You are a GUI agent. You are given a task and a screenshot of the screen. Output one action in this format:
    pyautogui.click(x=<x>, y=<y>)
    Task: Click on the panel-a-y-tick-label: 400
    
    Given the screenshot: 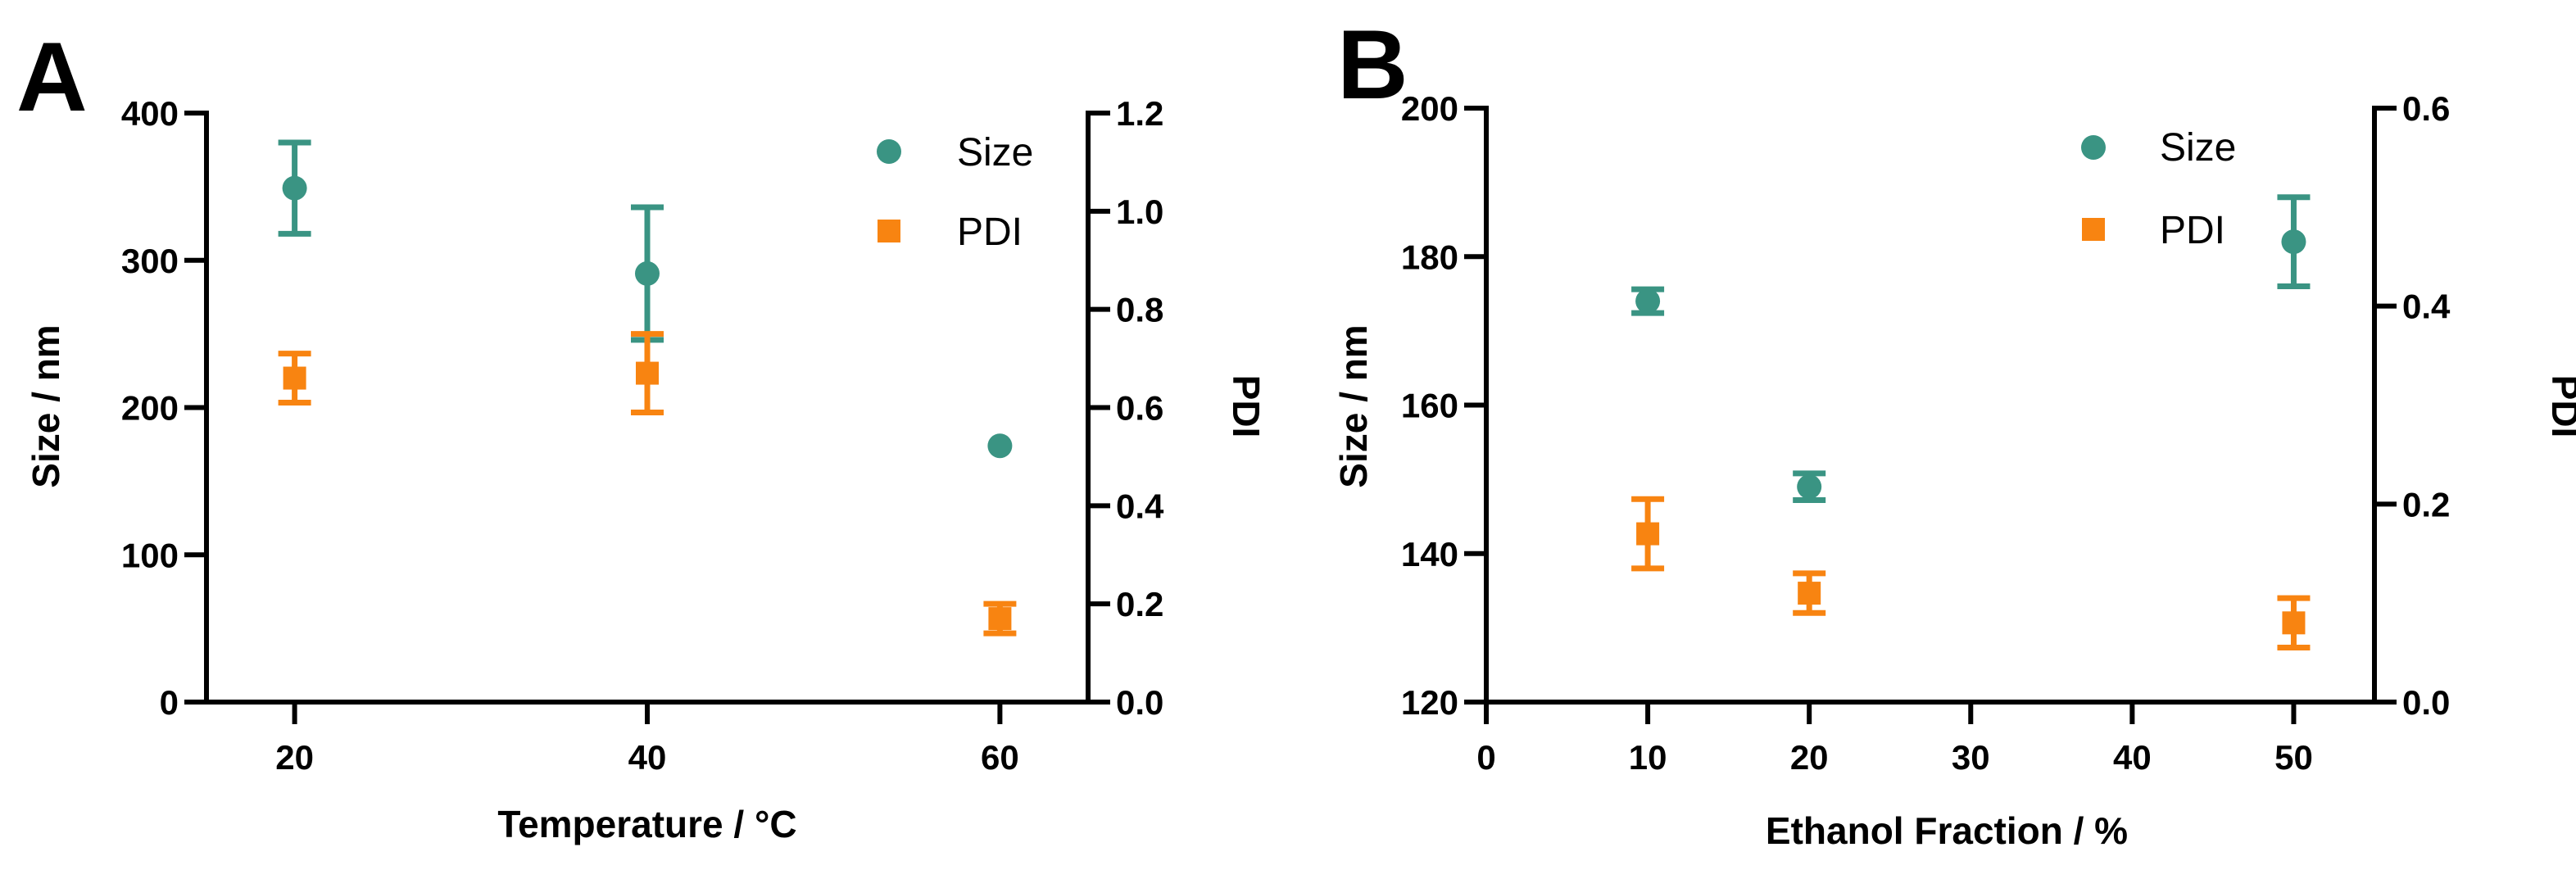 What is the action you would take?
    pyautogui.click(x=150, y=114)
    